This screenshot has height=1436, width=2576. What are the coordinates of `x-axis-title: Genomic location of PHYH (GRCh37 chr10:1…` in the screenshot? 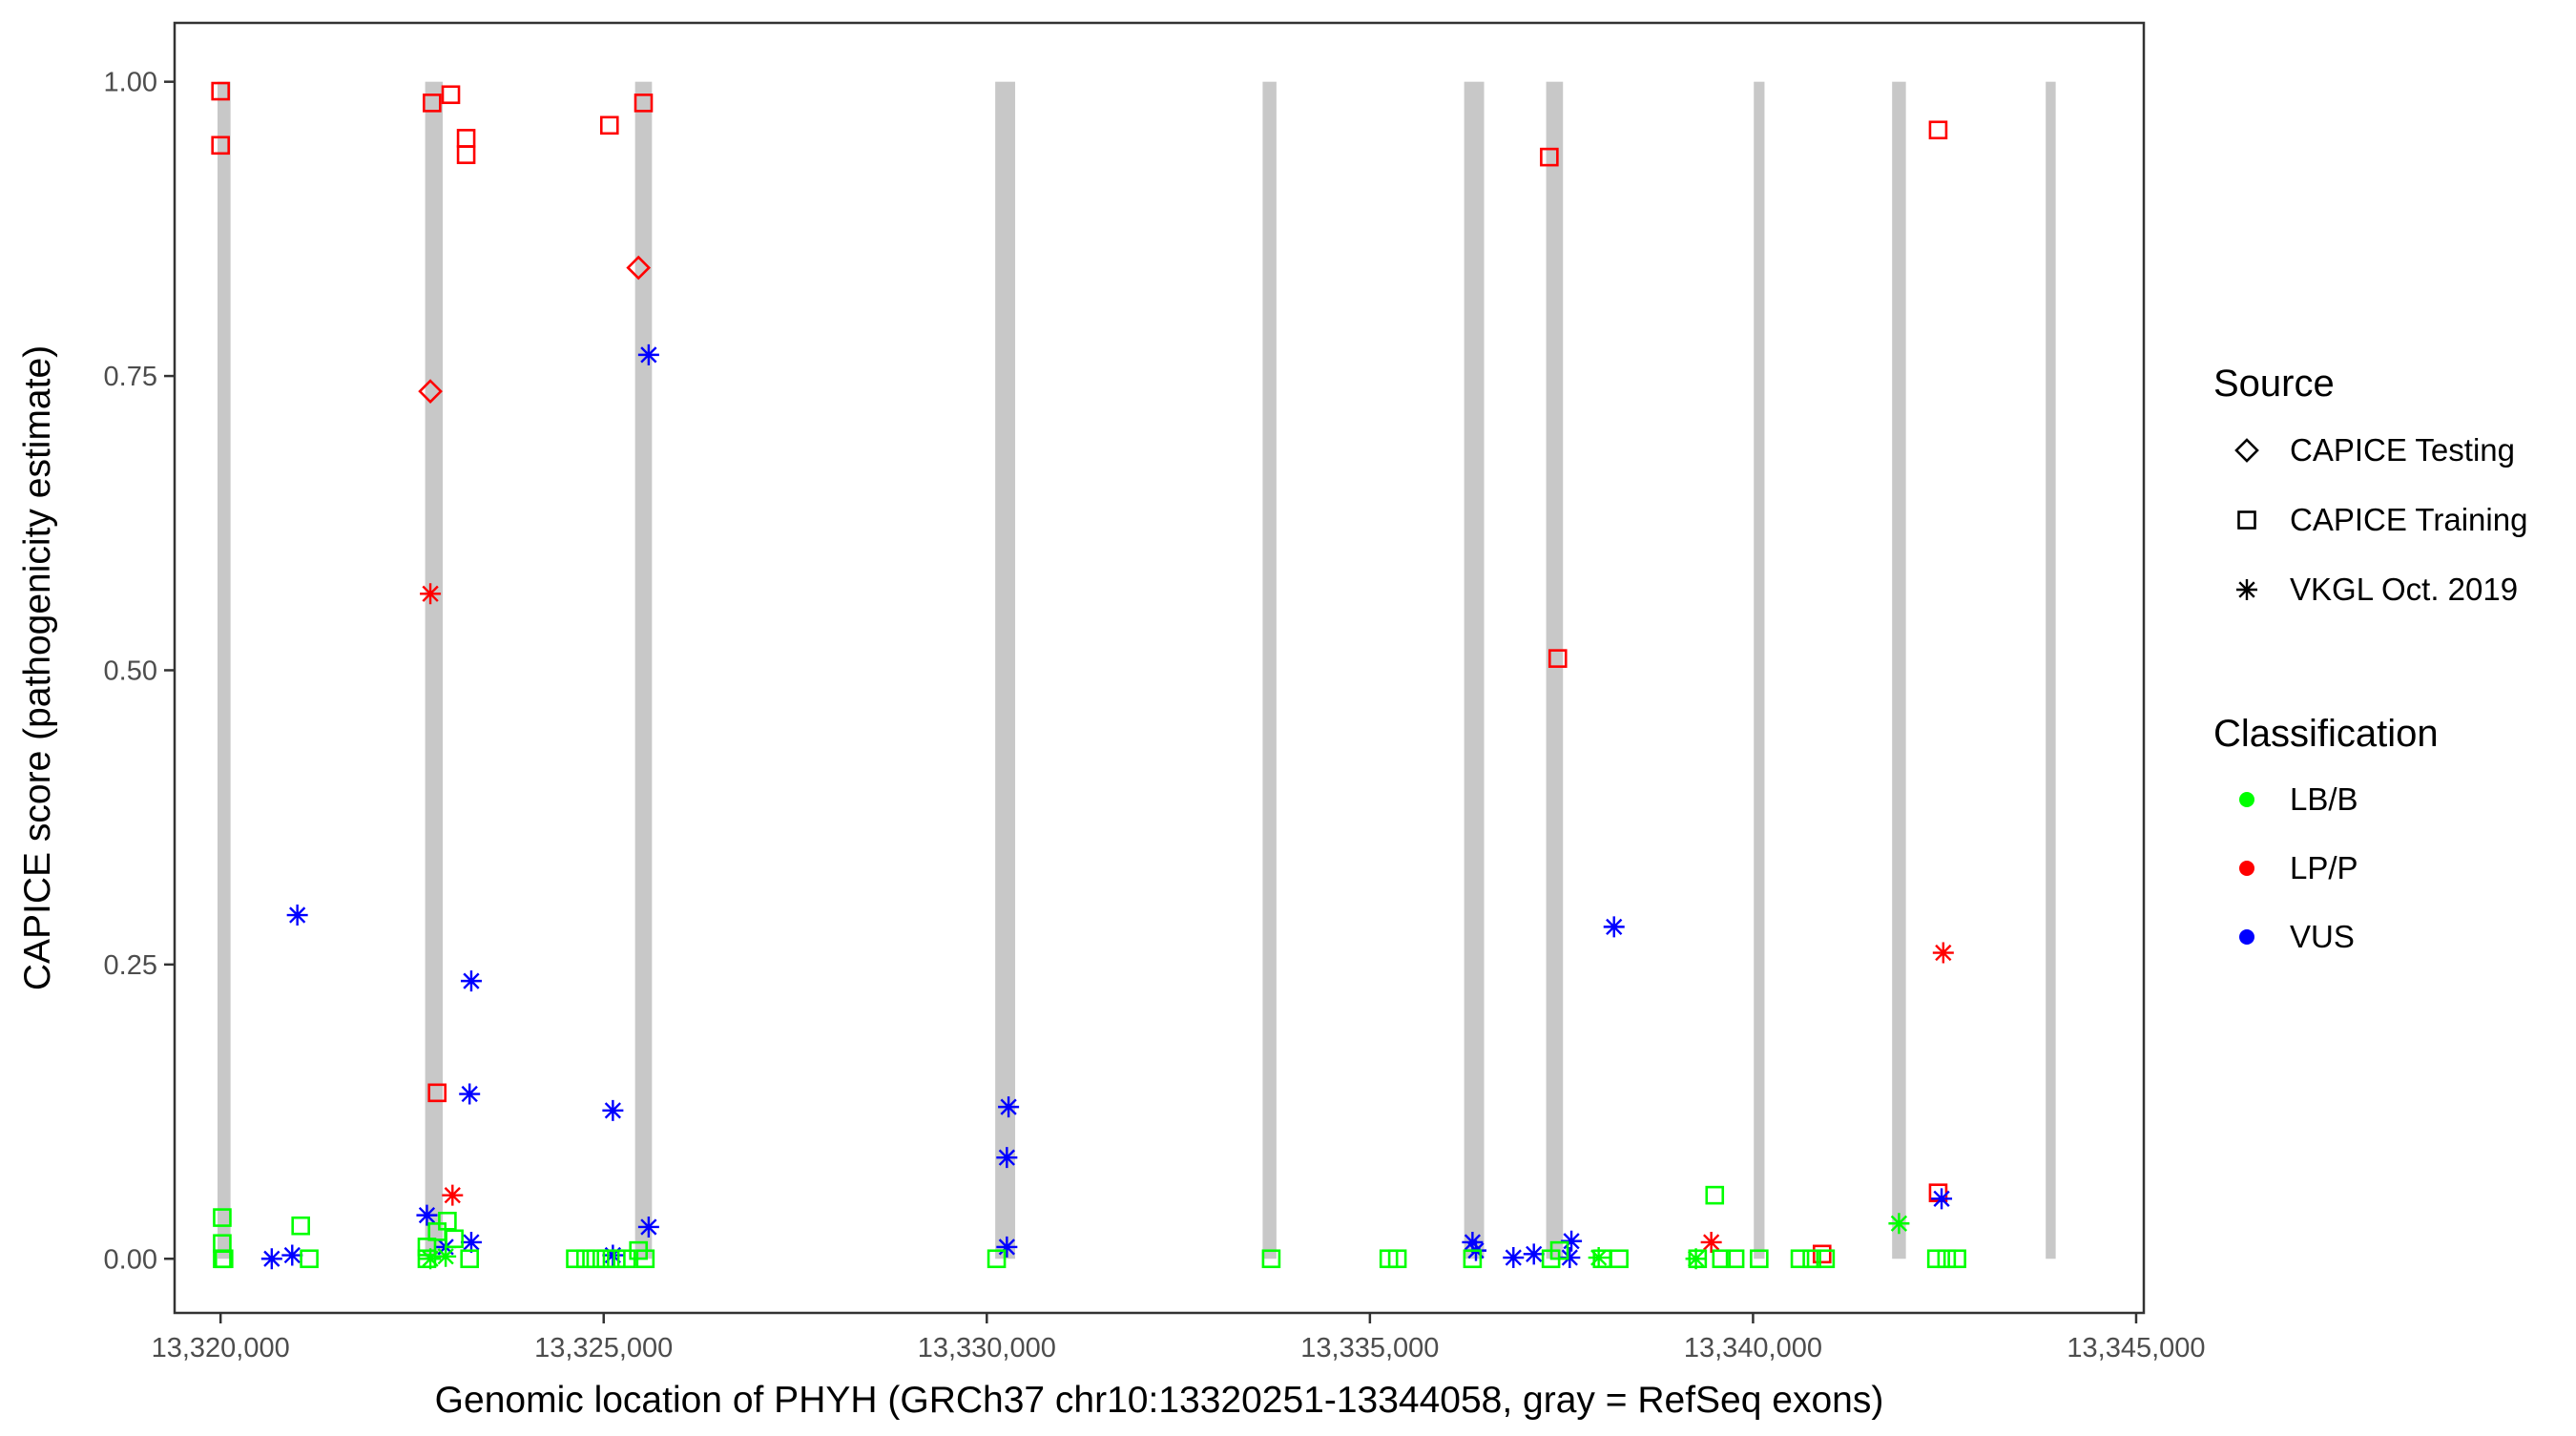 It's located at (1159, 1400).